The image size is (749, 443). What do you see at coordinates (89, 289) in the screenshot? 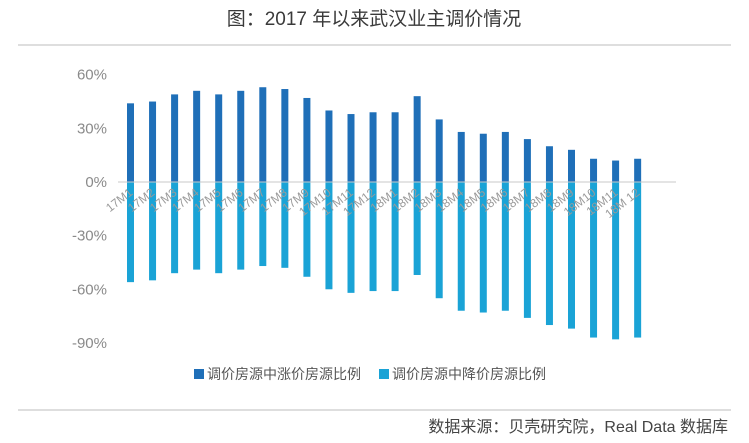
I see `y-tick-label: -60%` at bounding box center [89, 289].